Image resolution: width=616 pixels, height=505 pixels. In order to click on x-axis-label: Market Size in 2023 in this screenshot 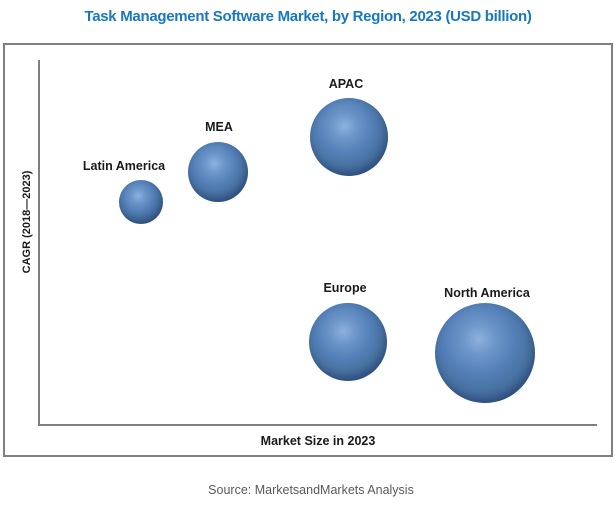, I will do `click(318, 441)`.